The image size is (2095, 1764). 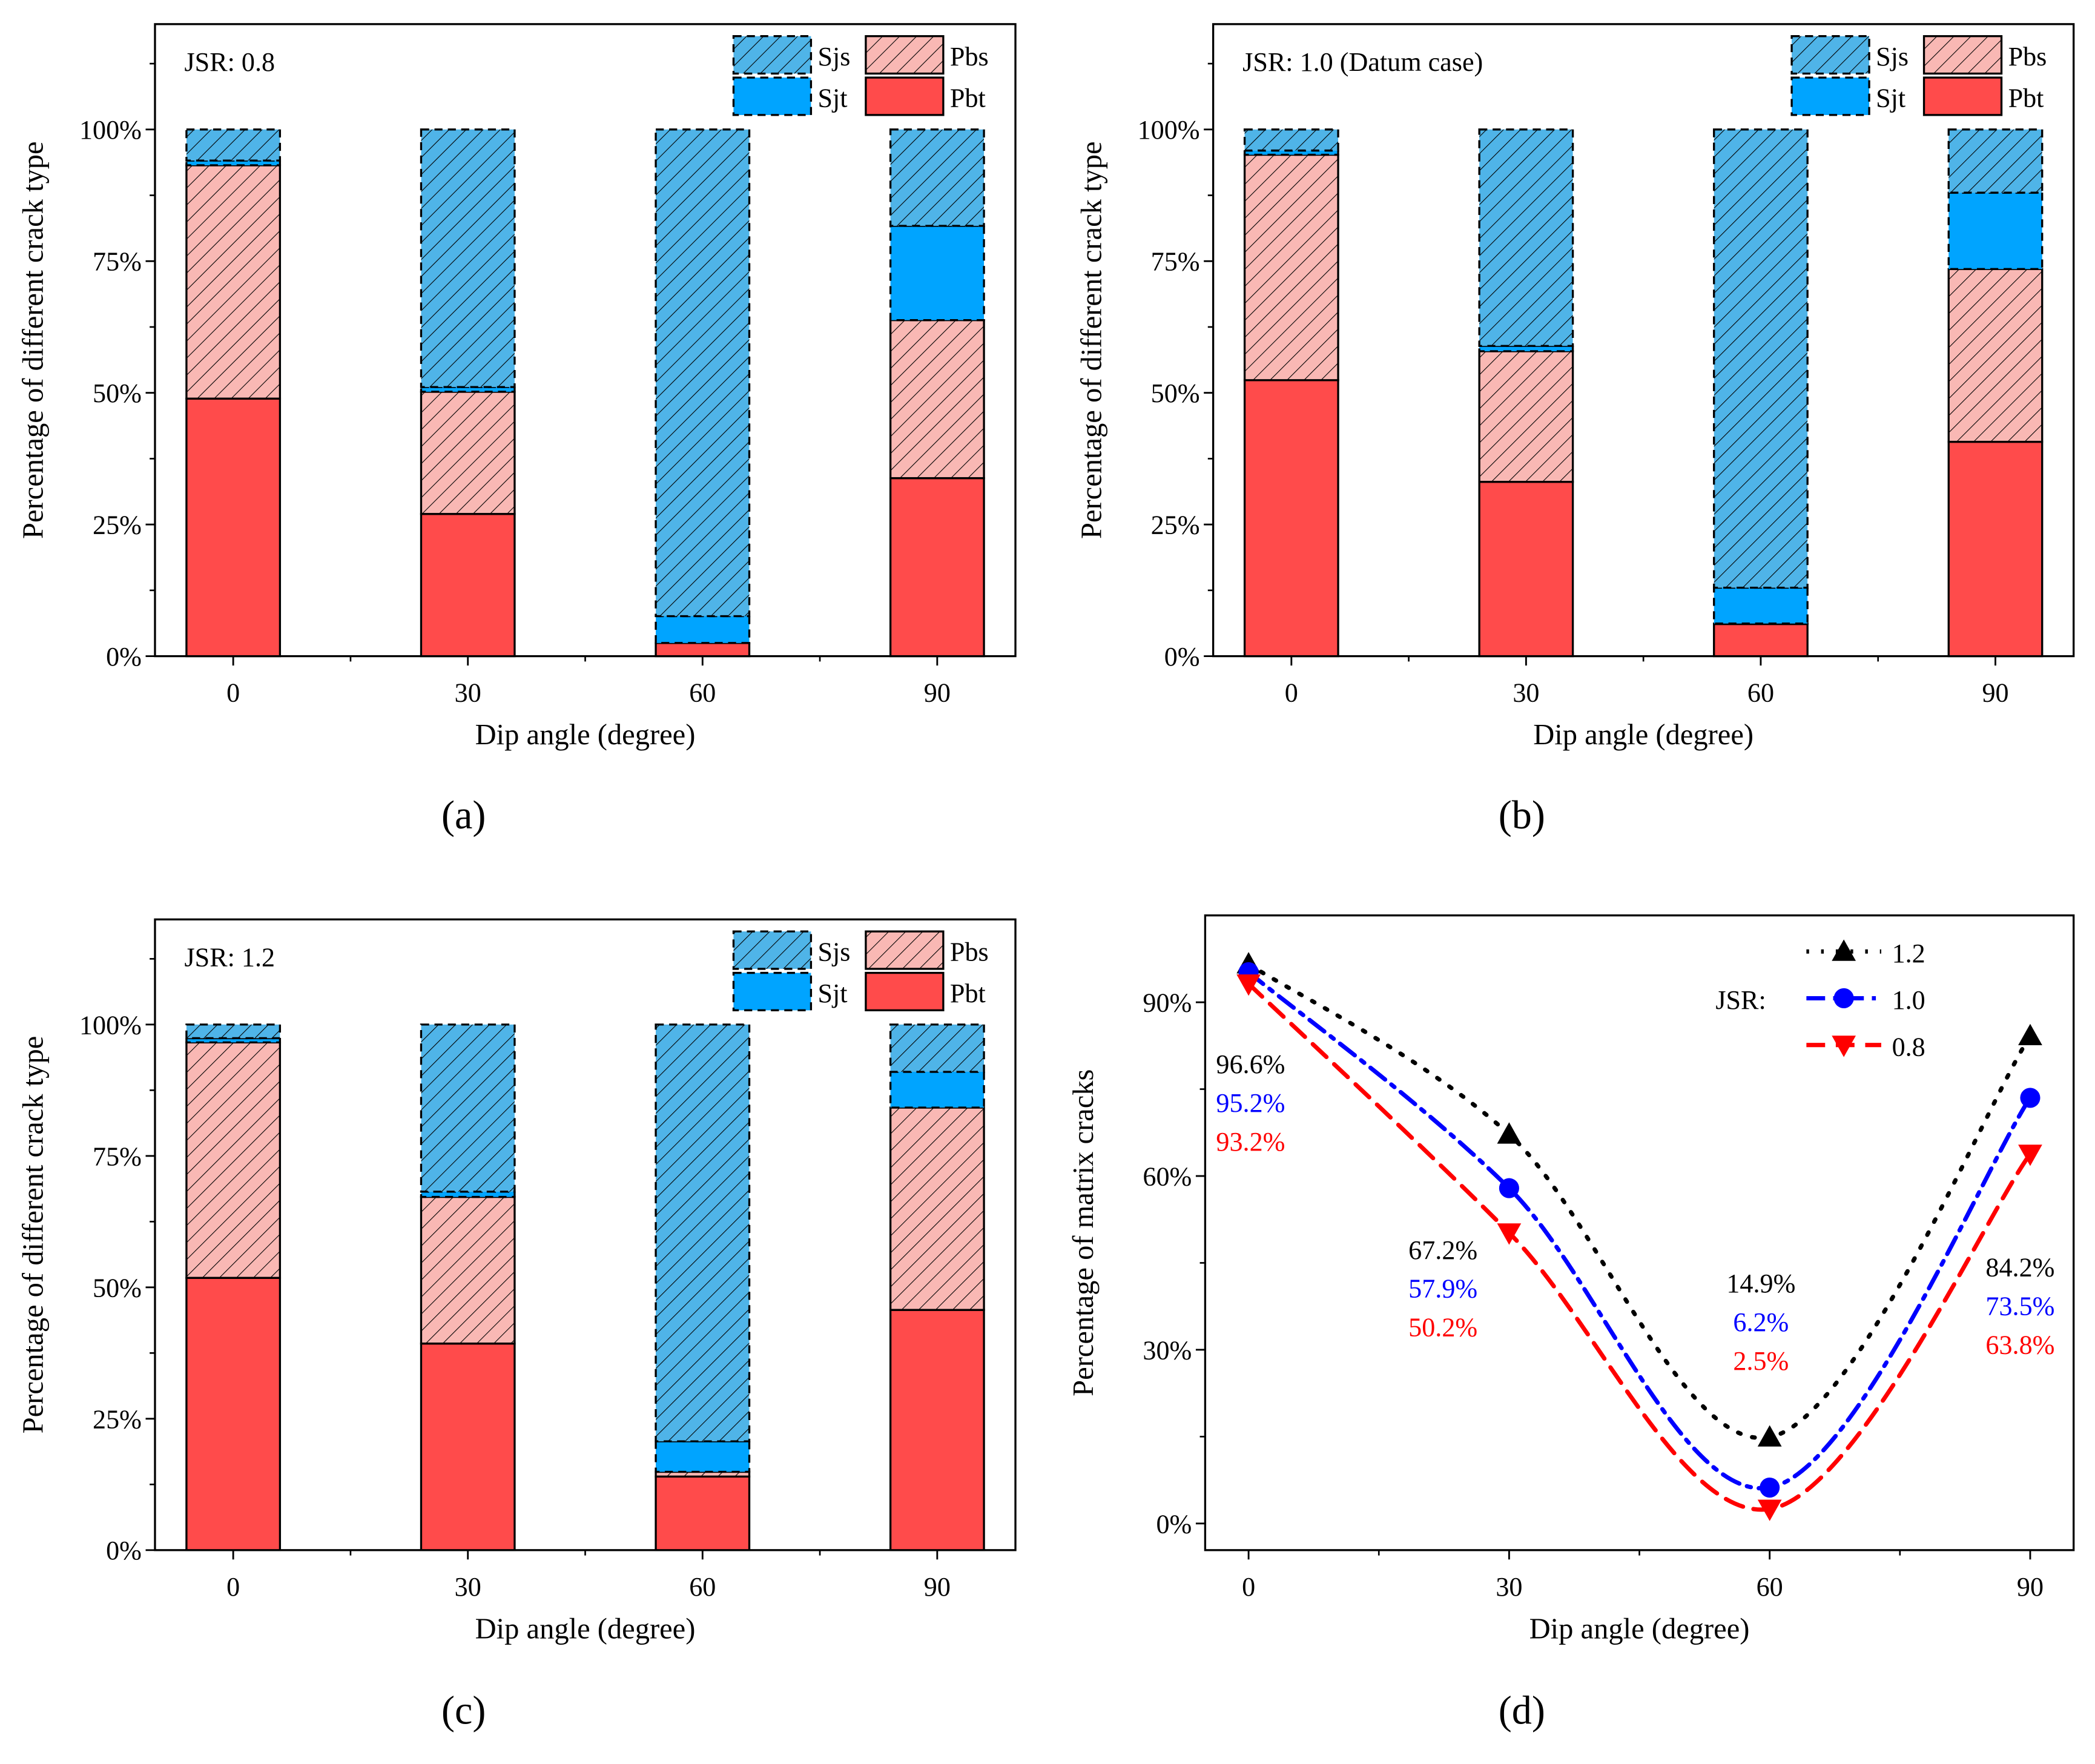 I want to click on legend-label-sjs: Sjs, so click(x=834, y=56).